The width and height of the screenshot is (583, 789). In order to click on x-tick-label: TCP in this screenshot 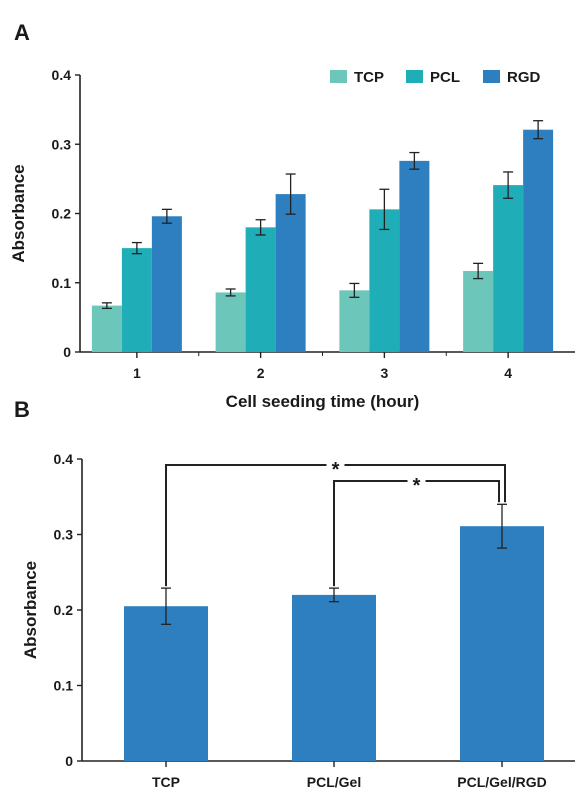, I will do `click(166, 781)`.